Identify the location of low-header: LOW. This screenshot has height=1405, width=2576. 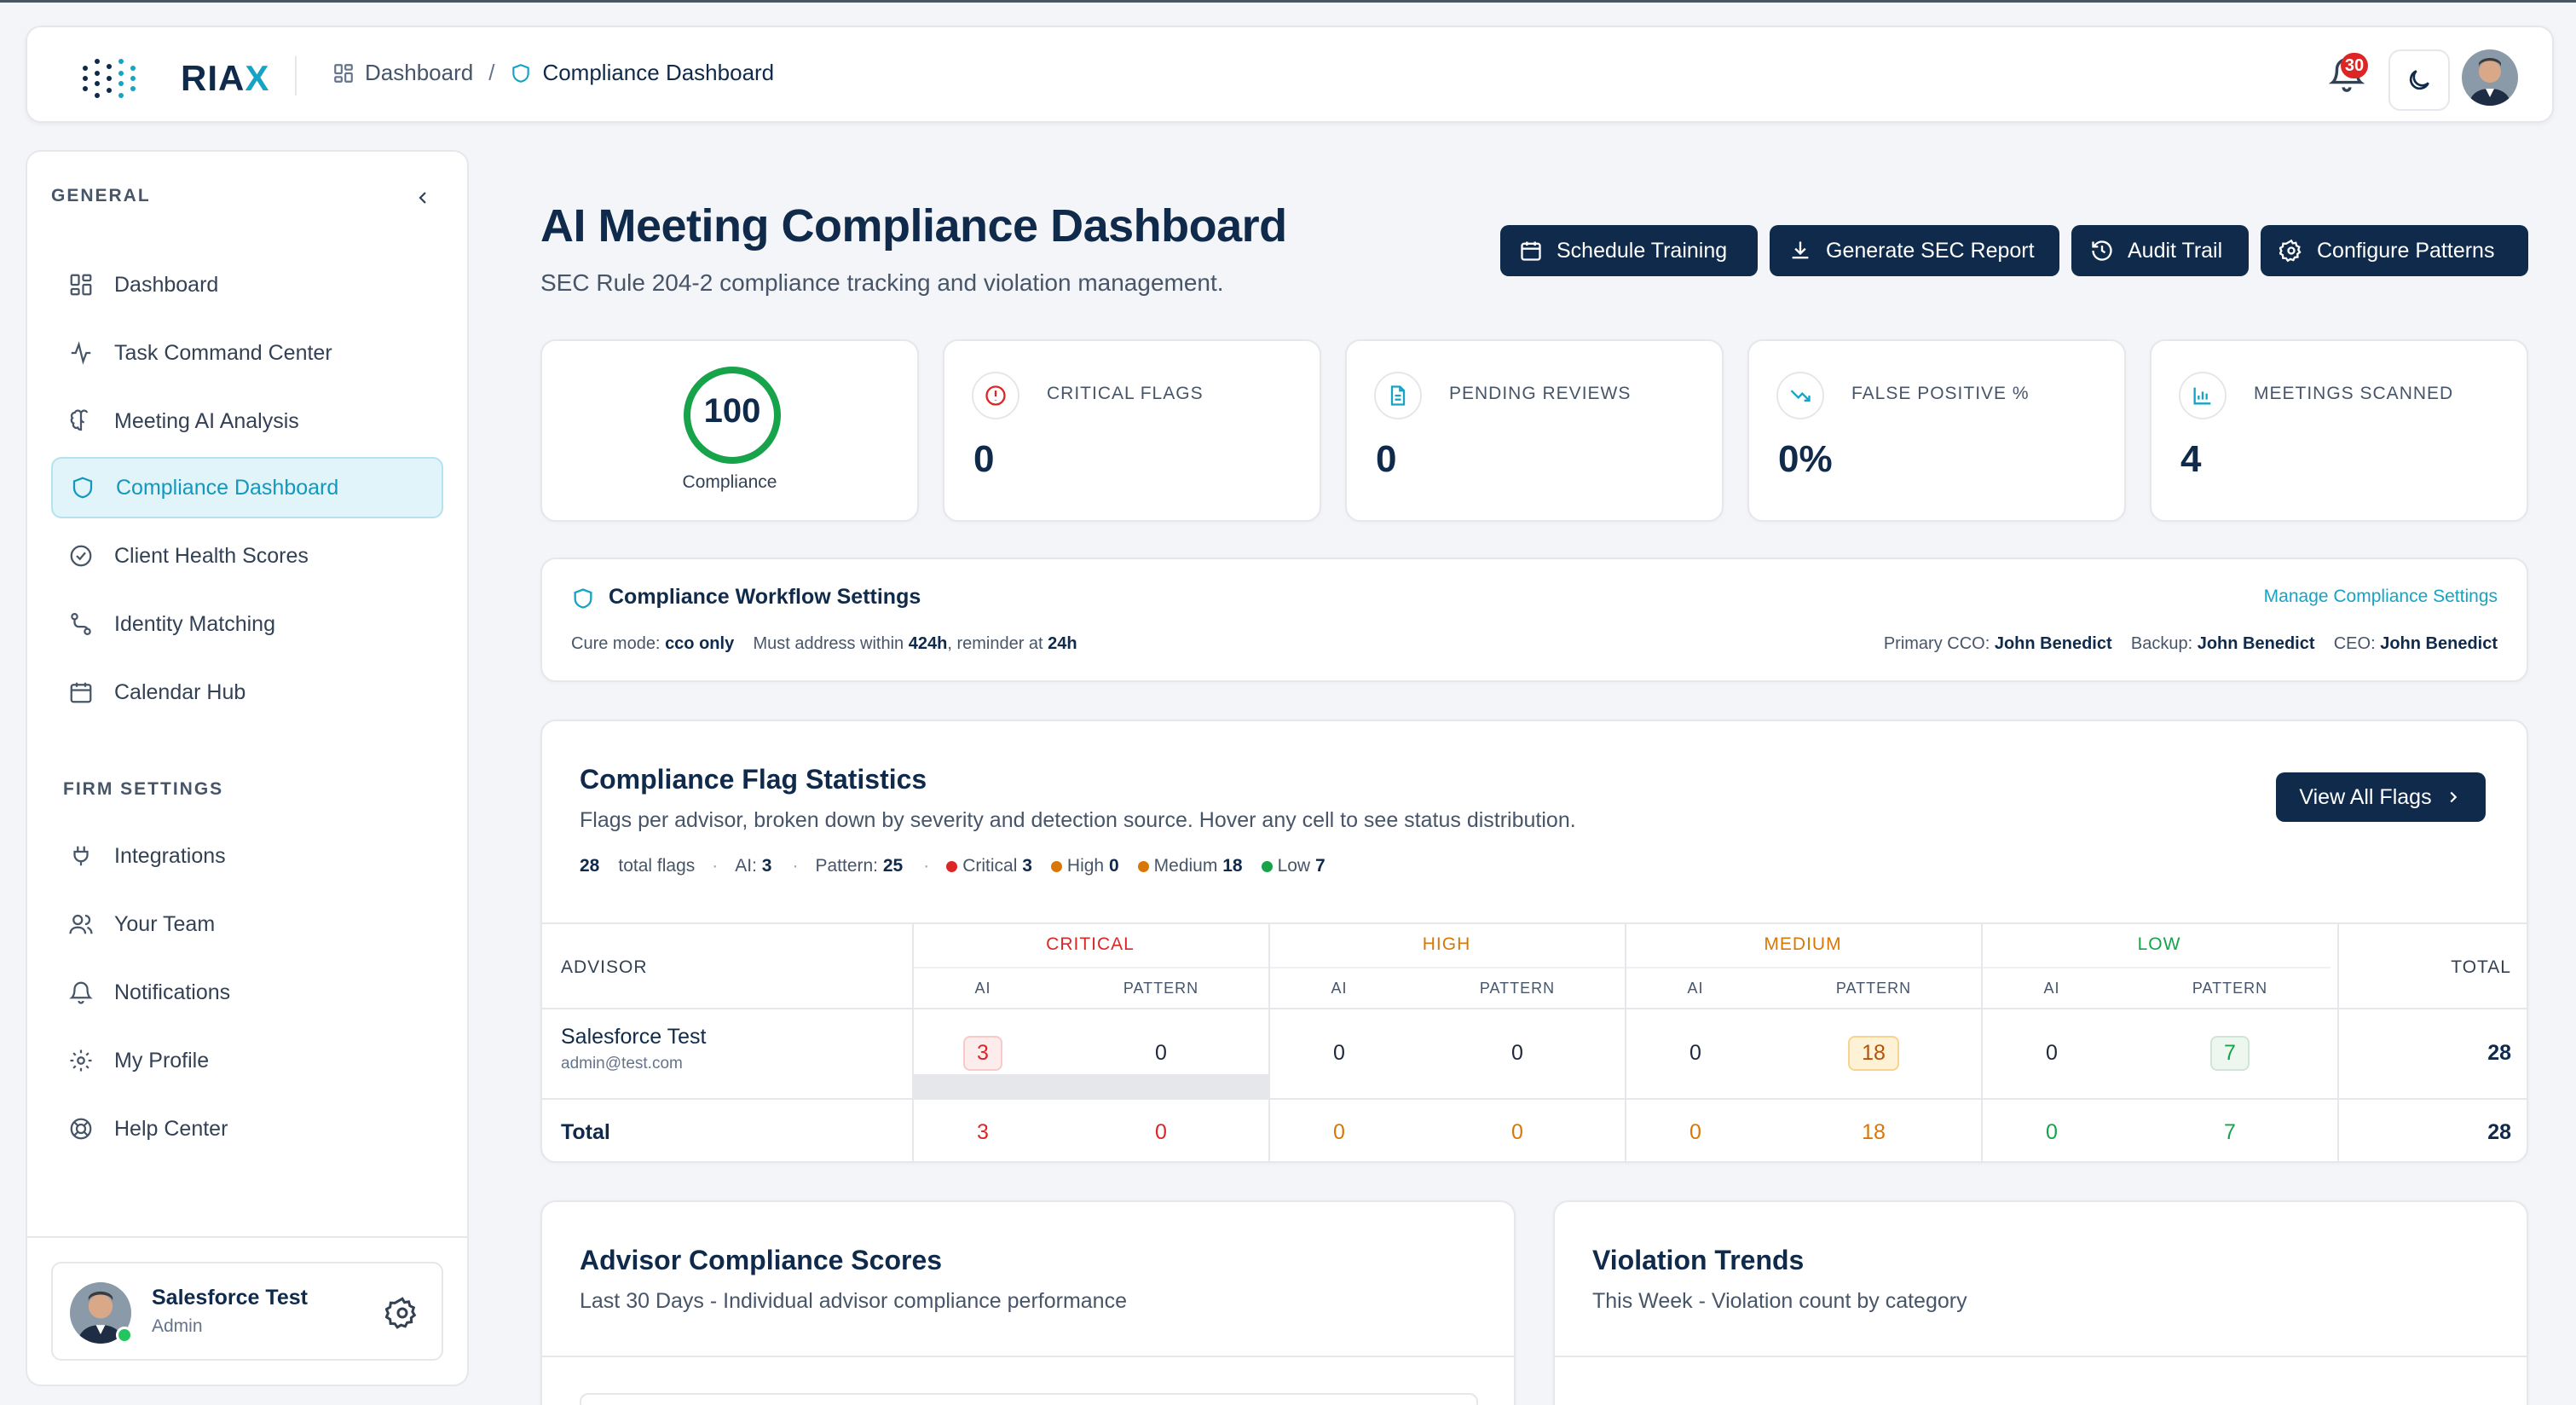
(2159, 944).